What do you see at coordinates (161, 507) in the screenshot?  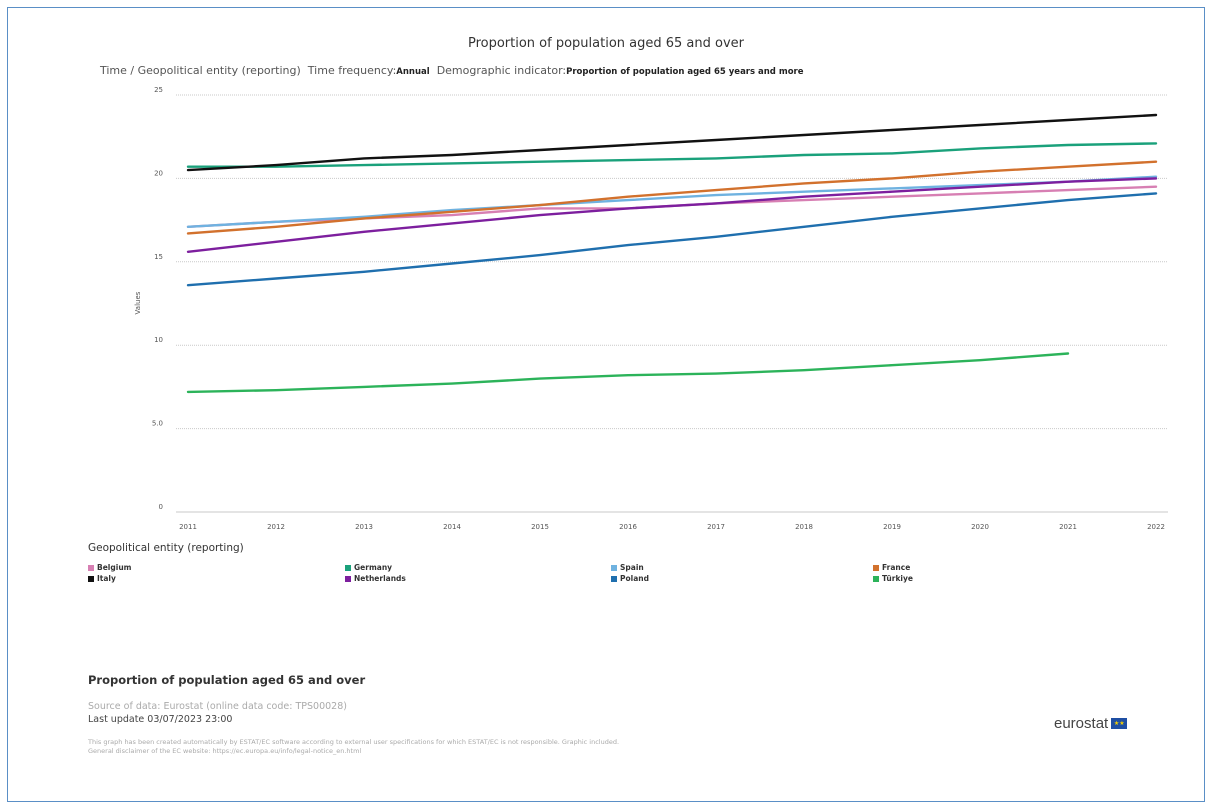 I see `y-tick-label: 0` at bounding box center [161, 507].